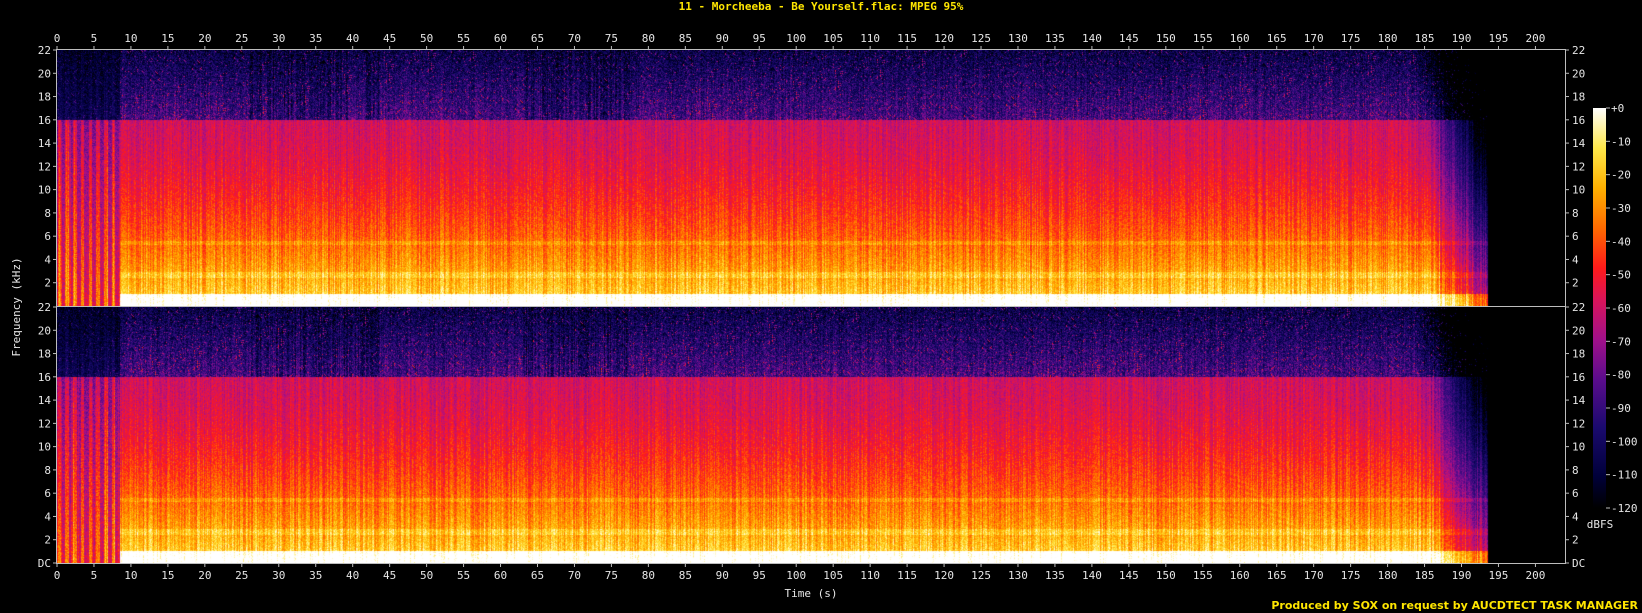 This screenshot has height=613, width=1642. What do you see at coordinates (1575, 540) in the screenshot?
I see `y-tick-right-label: 2` at bounding box center [1575, 540].